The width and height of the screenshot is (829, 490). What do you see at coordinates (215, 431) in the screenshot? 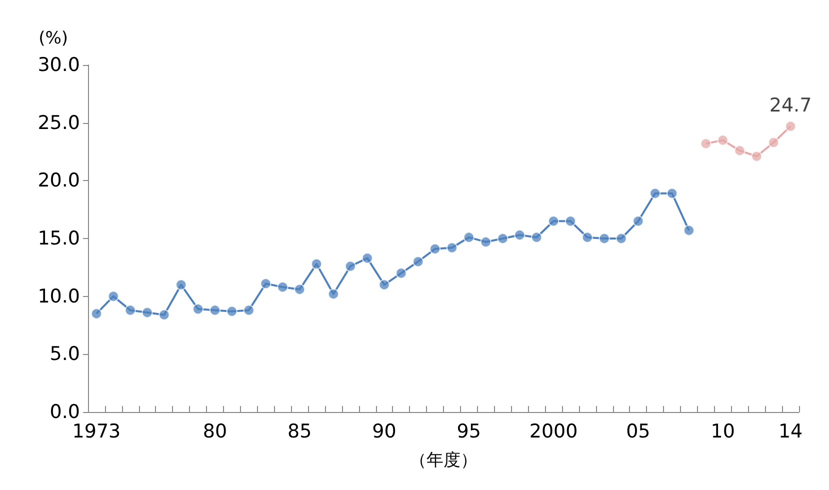
I see `x-tick-label: 80` at bounding box center [215, 431].